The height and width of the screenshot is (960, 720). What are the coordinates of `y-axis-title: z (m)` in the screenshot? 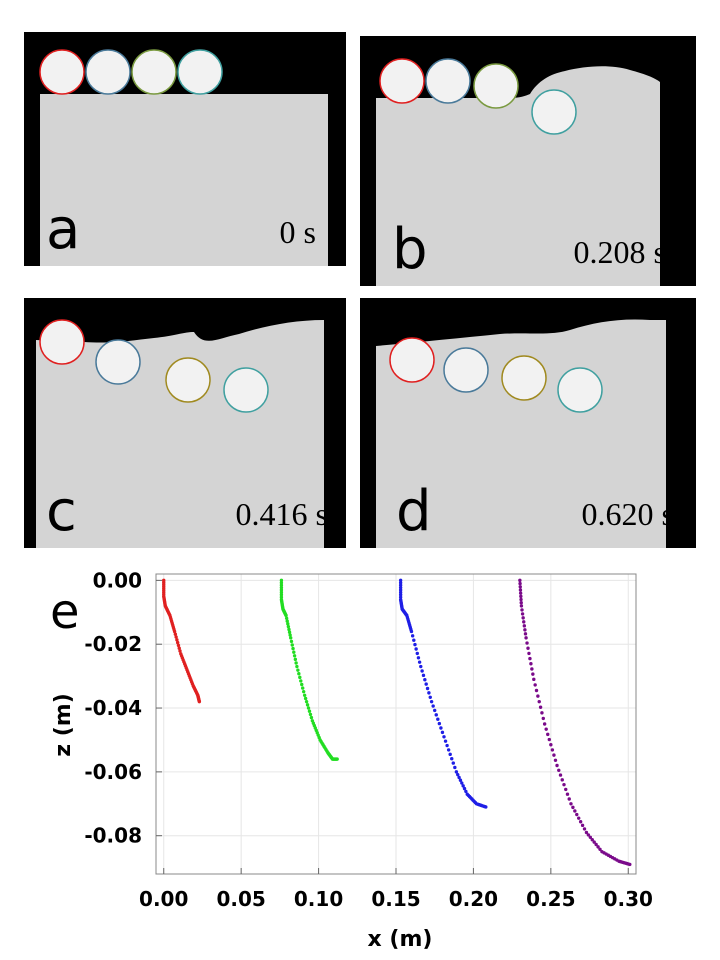 It's located at (63, 725).